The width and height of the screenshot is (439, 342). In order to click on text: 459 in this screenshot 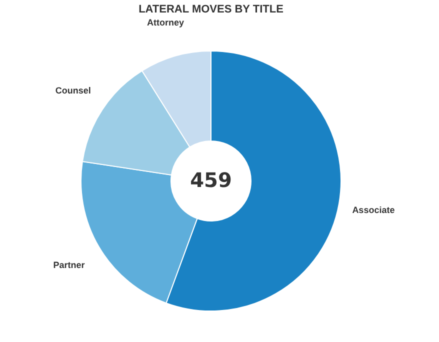, I will do `click(211, 180)`.